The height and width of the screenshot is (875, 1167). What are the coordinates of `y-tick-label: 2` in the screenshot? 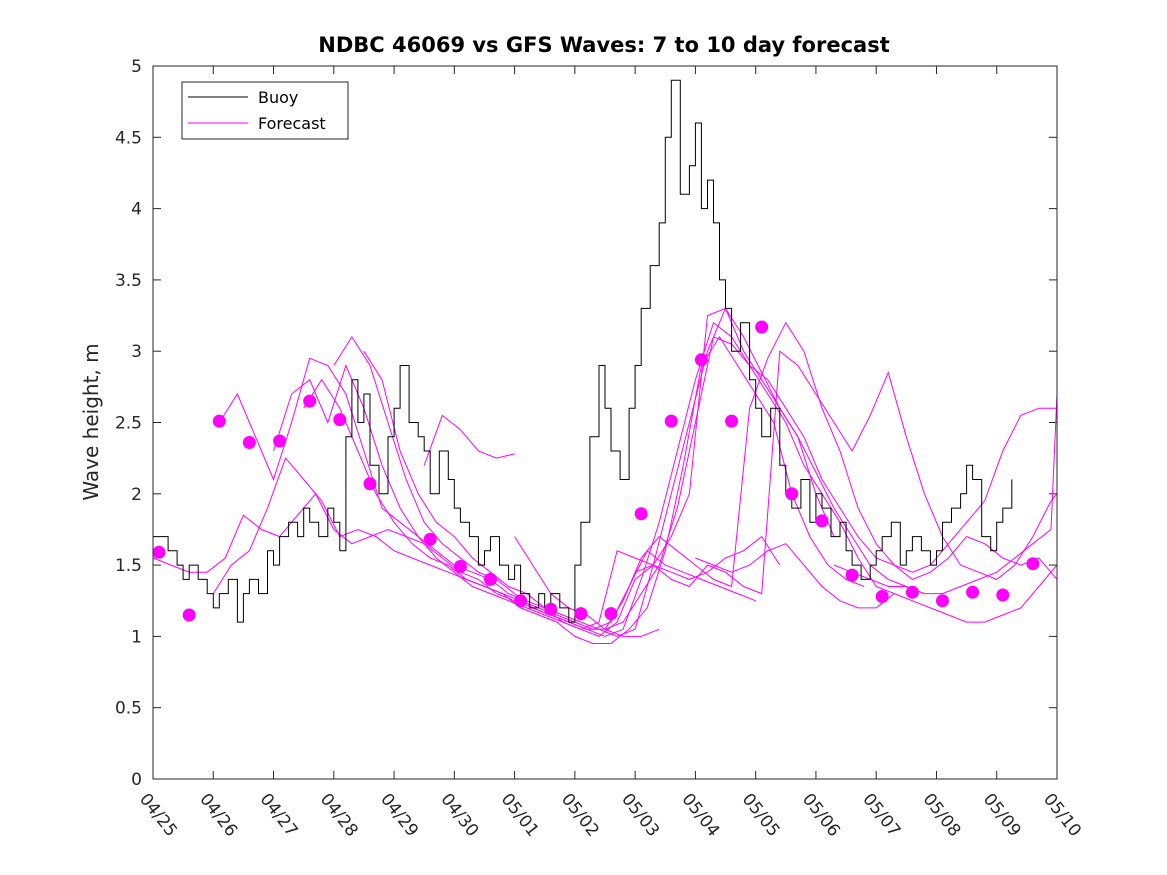 It's located at (136, 495).